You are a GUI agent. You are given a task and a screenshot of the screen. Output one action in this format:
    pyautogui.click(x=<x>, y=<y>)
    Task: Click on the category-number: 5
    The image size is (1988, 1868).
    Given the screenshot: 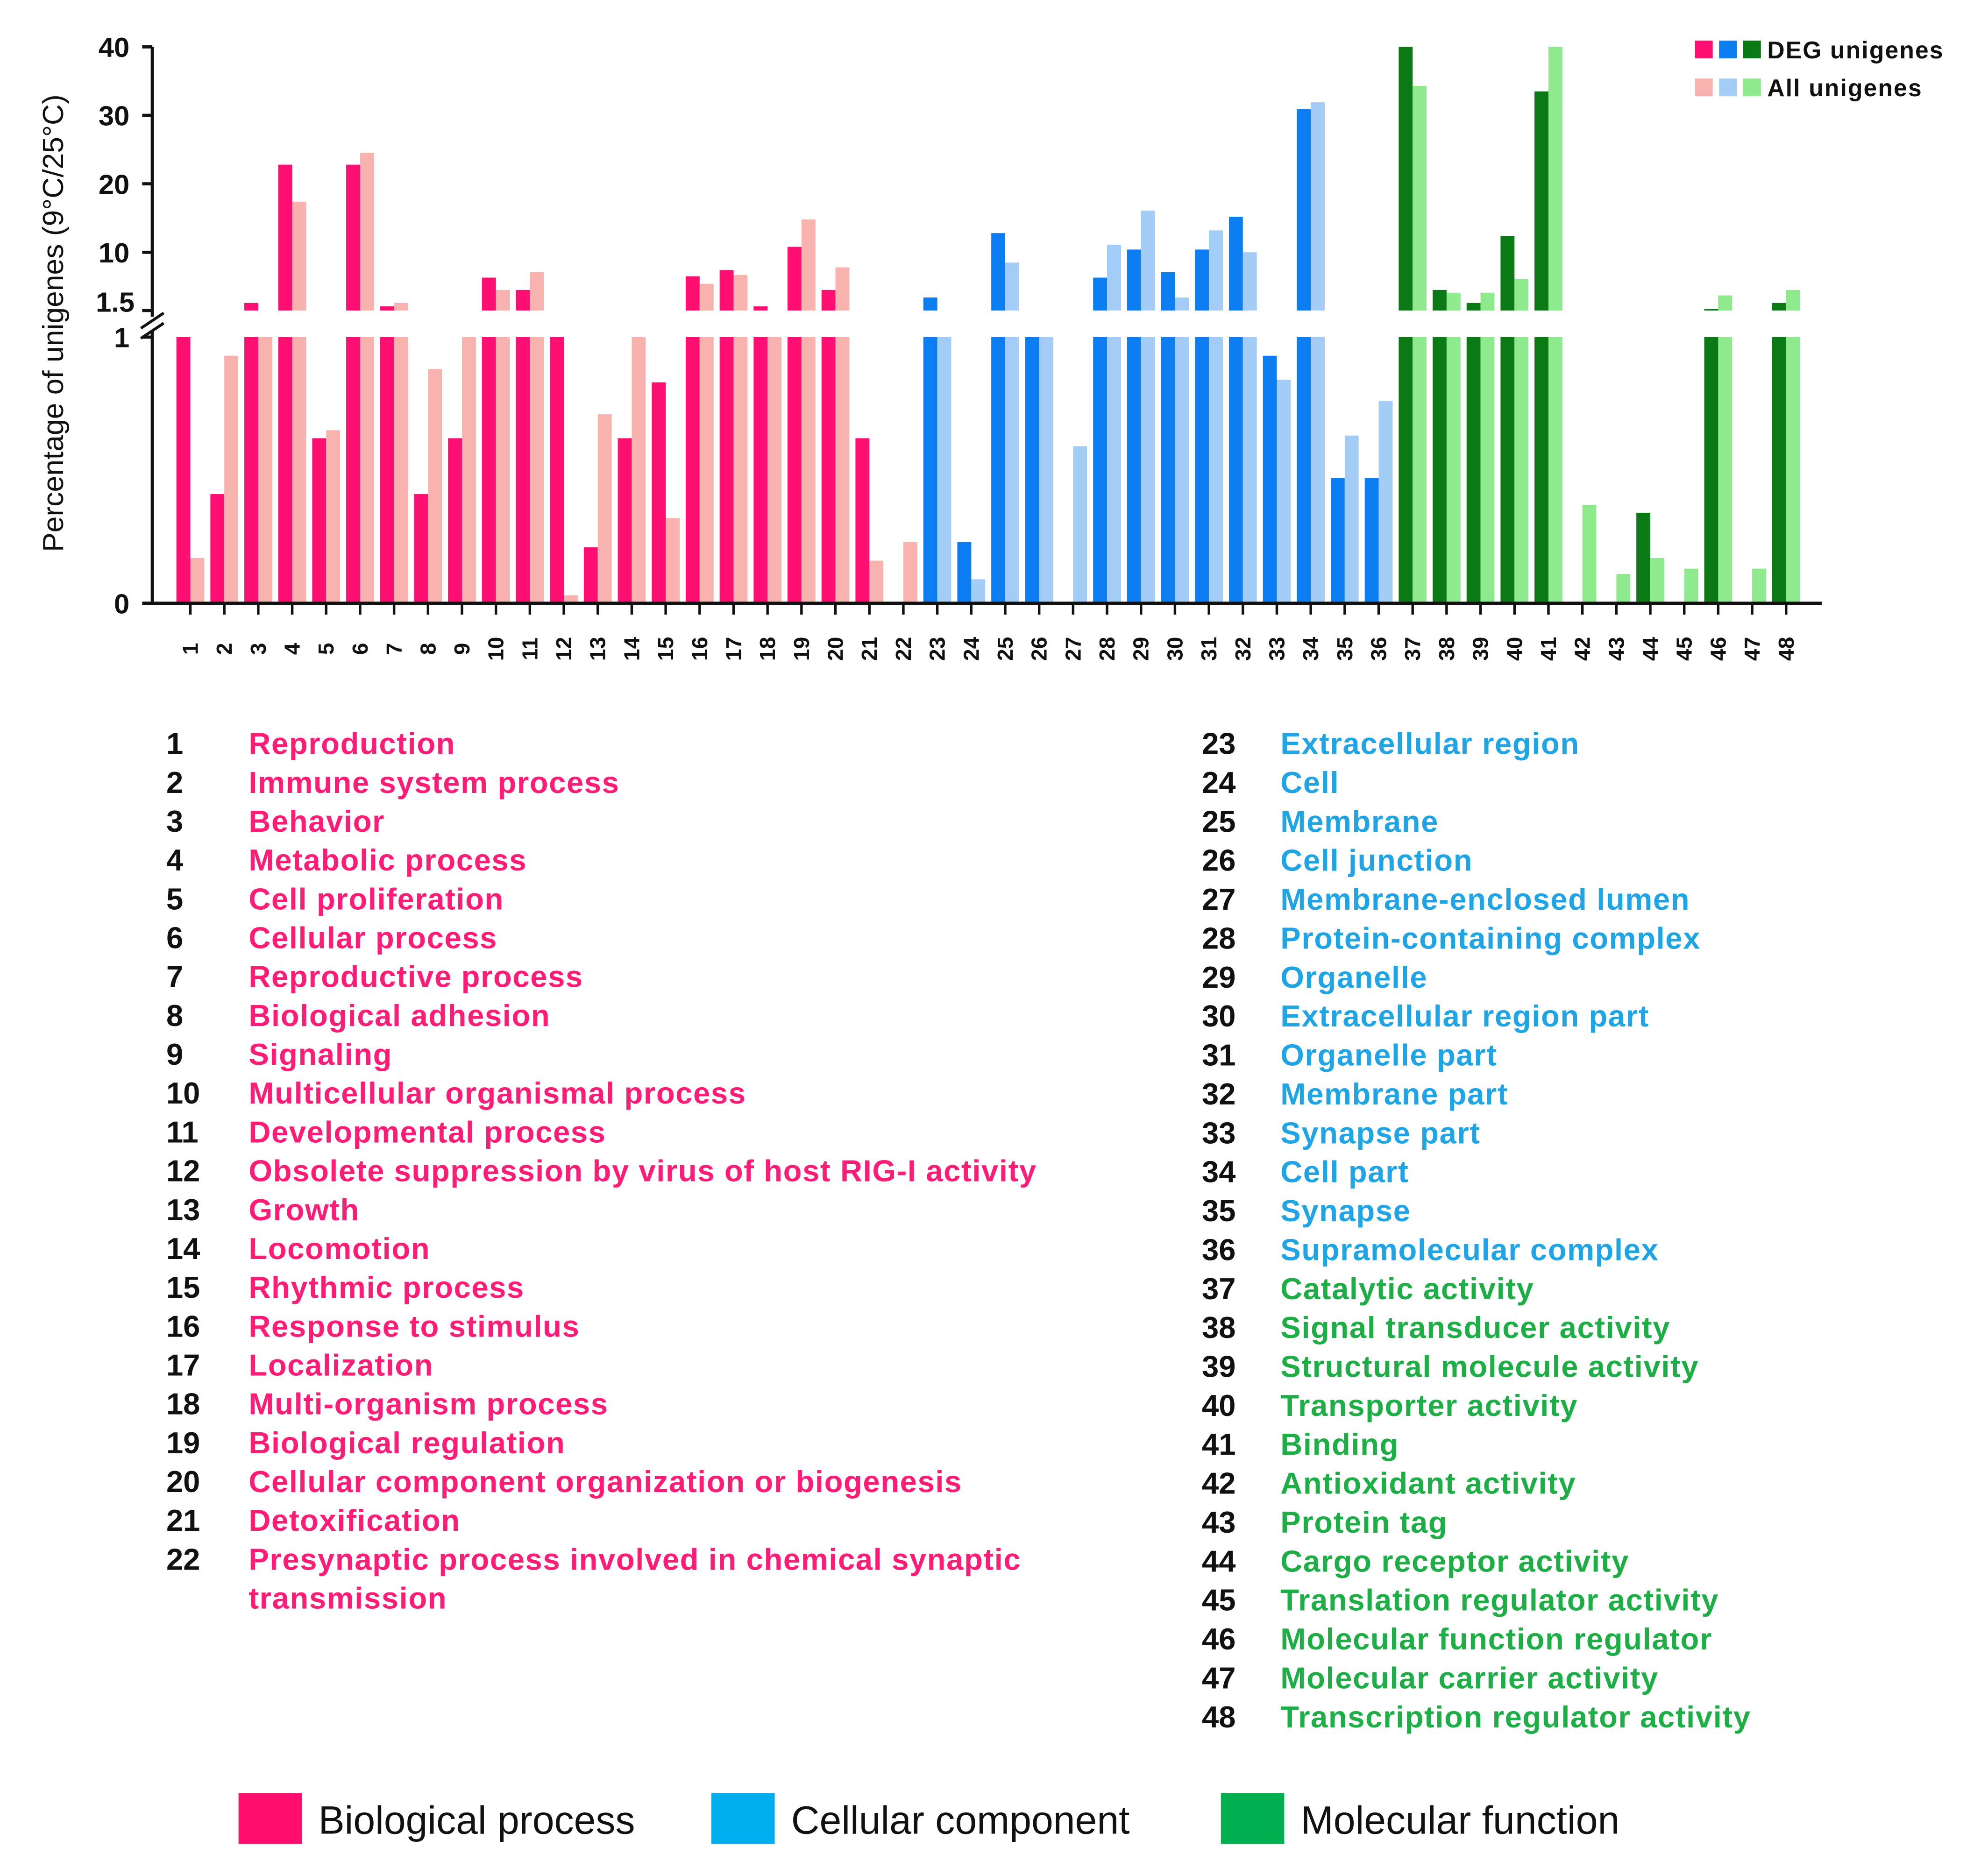 What is the action you would take?
    pyautogui.click(x=174, y=899)
    